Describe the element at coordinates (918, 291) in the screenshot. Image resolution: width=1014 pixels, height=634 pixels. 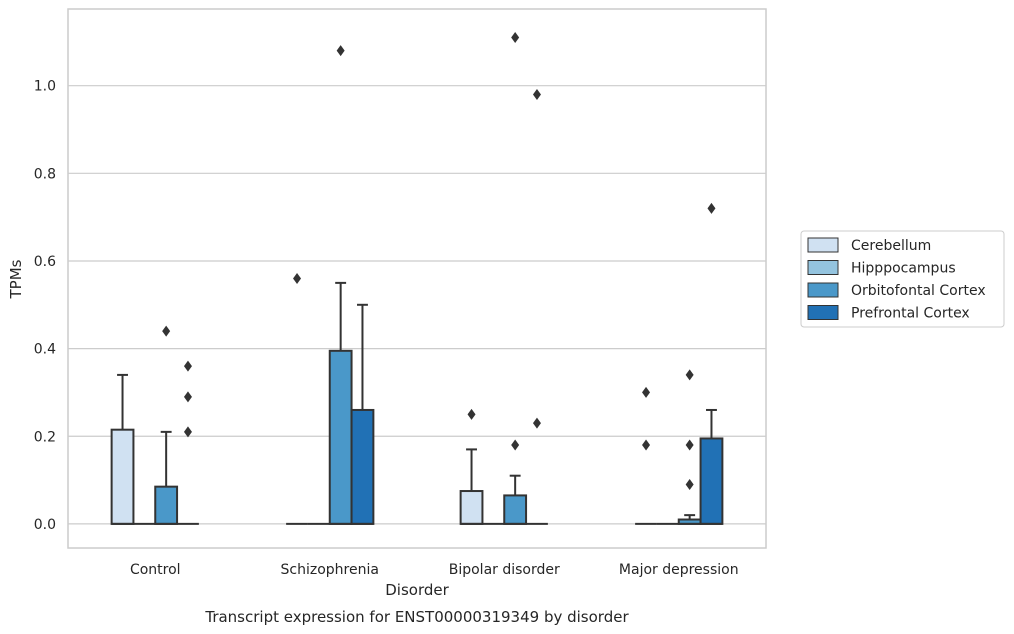
I see `legend-entry: Orbitofontal Cortex` at that location.